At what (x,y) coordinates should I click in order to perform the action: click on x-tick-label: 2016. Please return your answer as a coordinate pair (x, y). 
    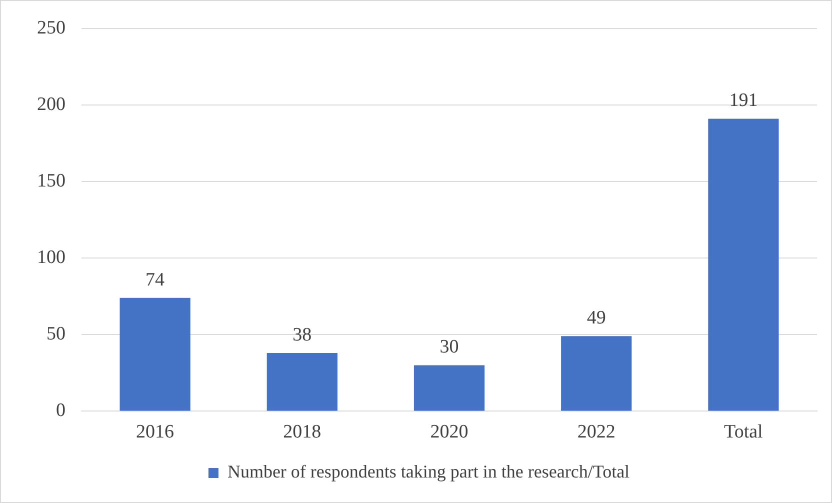
    Looking at the image, I should click on (155, 432).